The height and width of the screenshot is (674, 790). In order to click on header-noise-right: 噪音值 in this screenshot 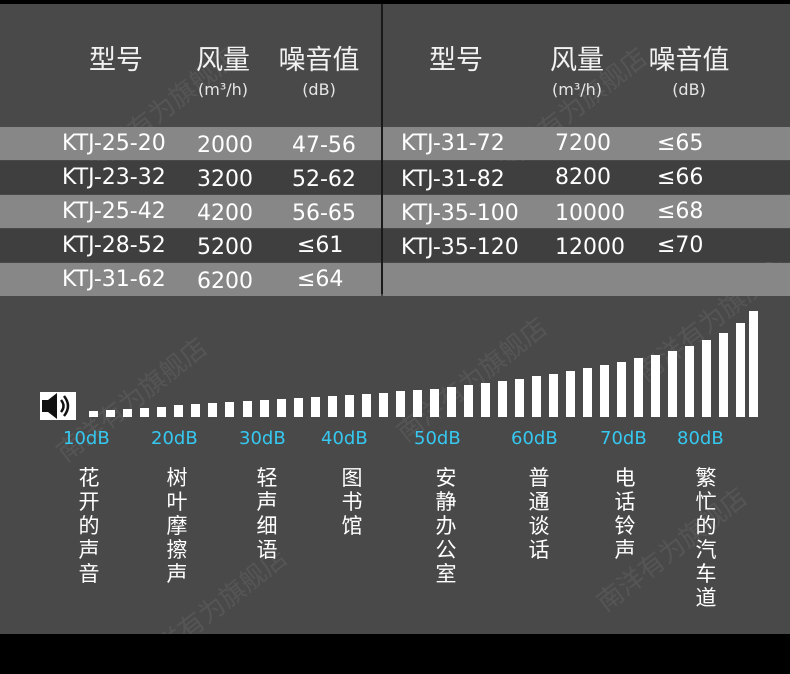, I will do `click(689, 60)`.